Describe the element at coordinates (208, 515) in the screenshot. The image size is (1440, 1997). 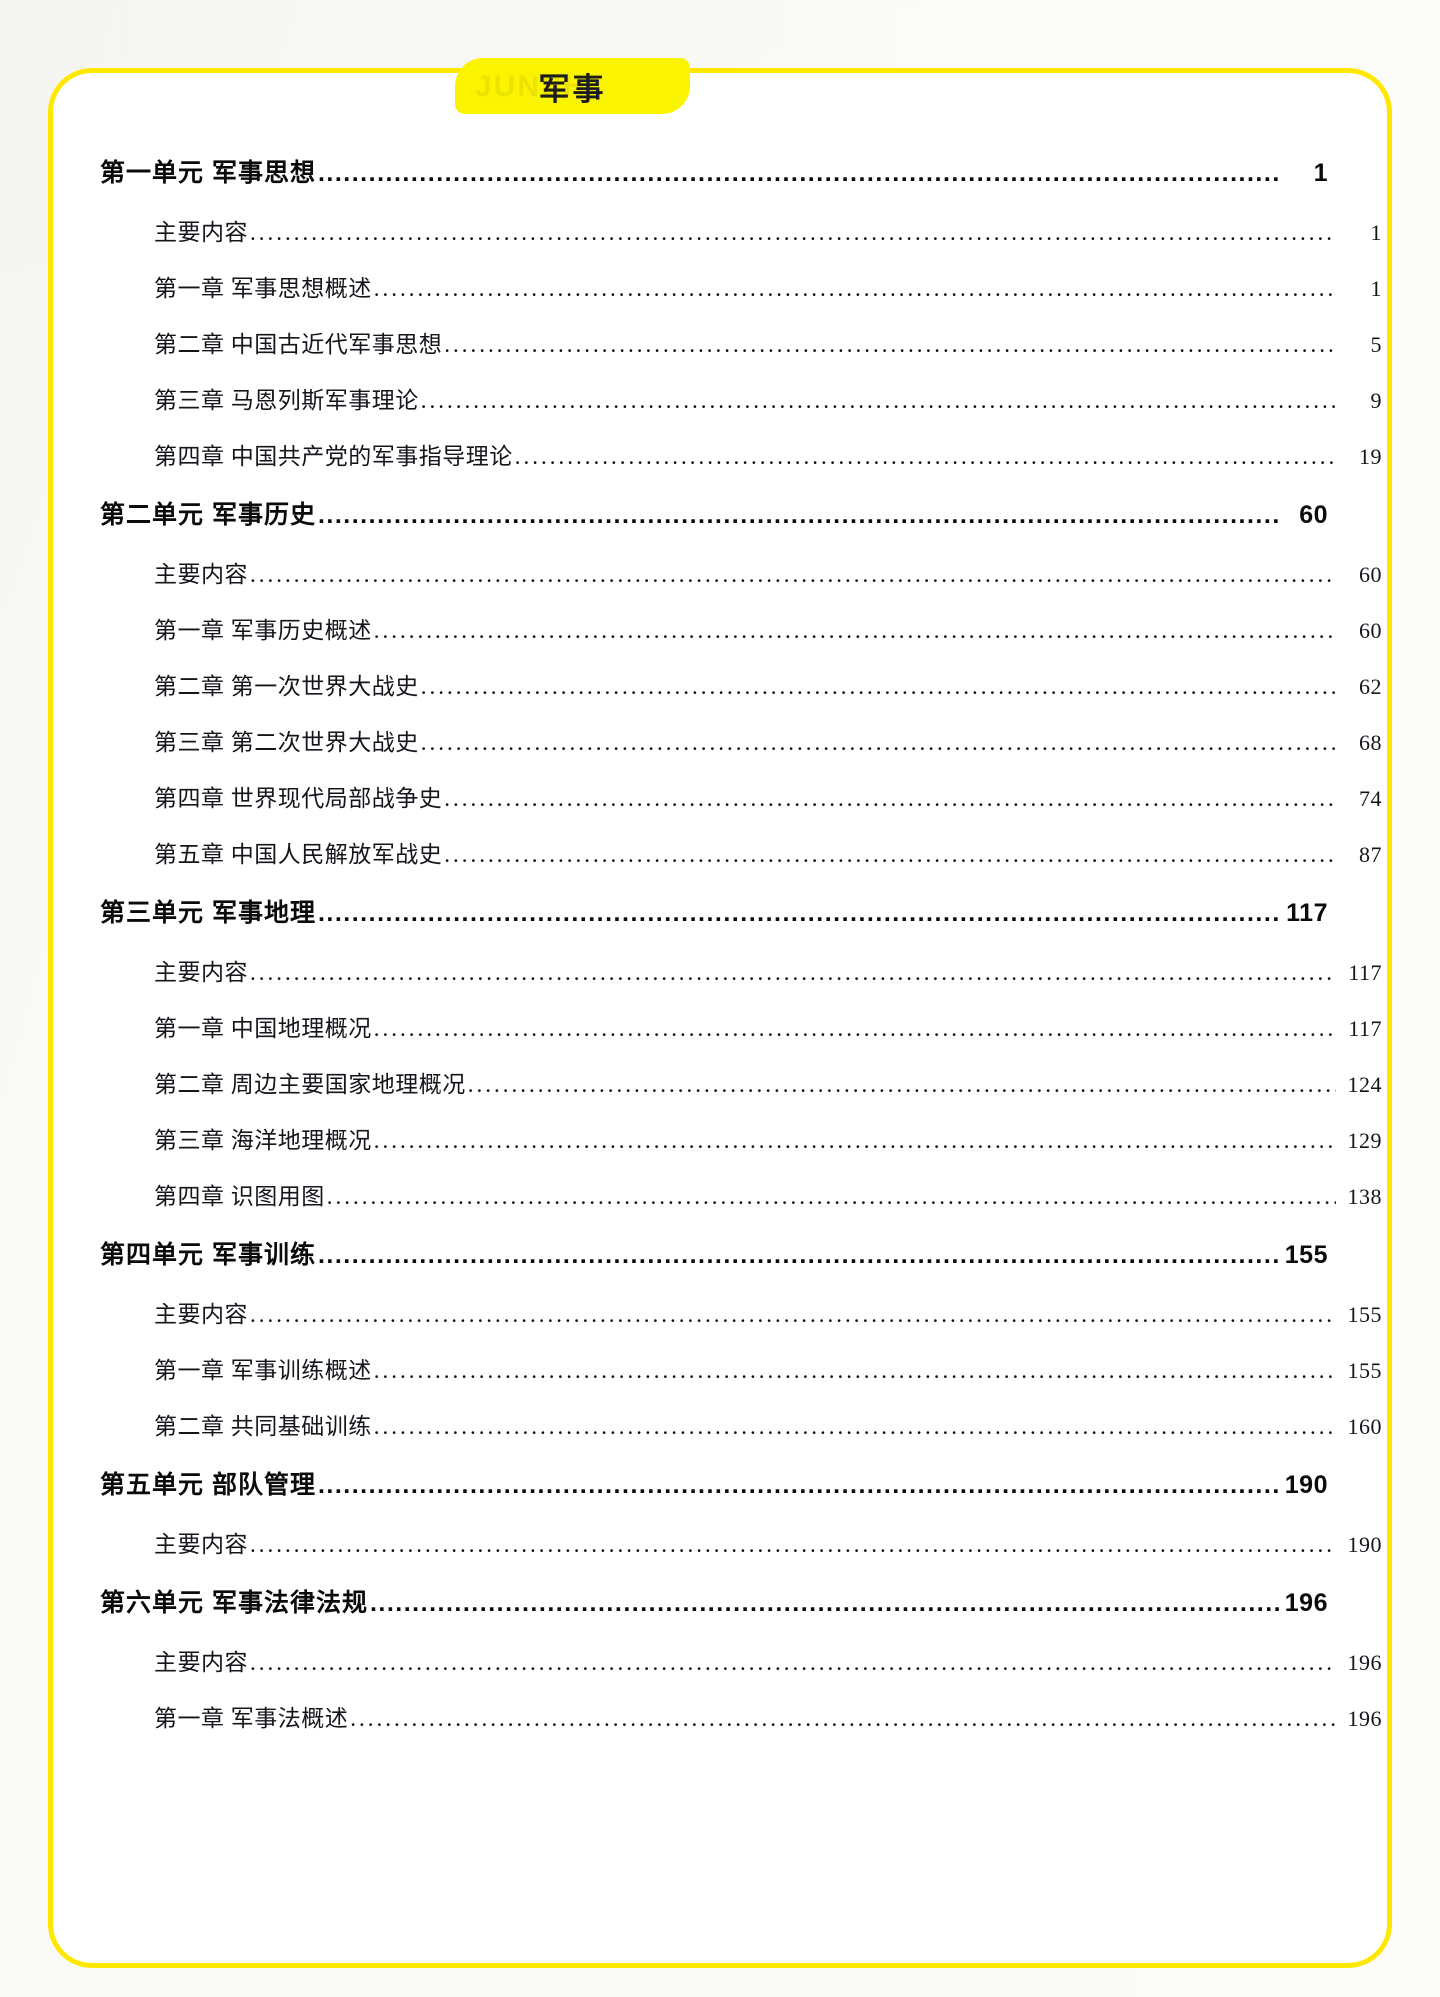
I see `toc-entry-label: 第二单元 军事历史` at that location.